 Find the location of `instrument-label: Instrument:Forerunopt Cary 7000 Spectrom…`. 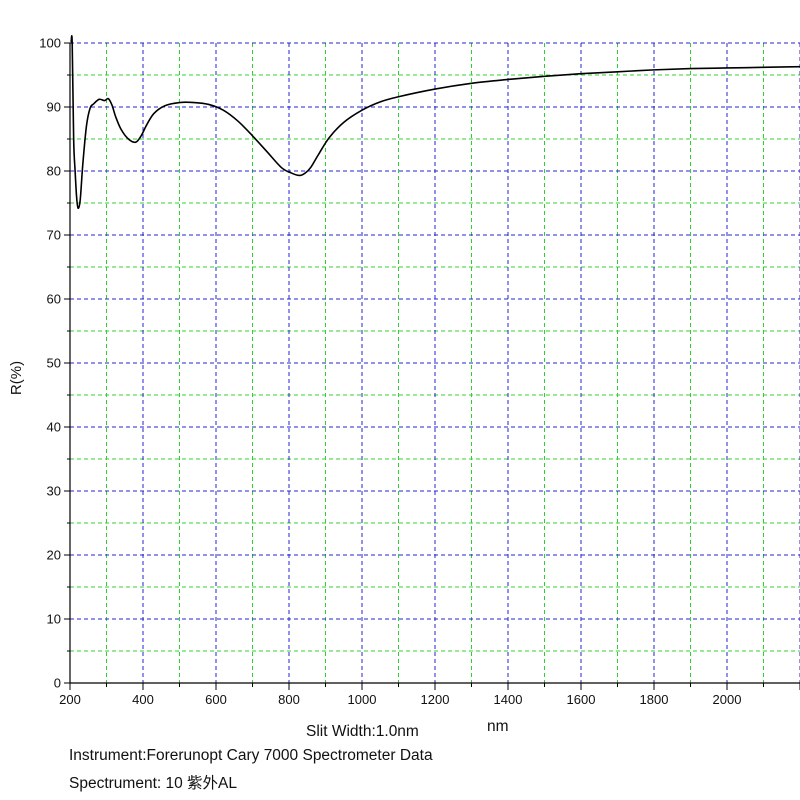

instrument-label: Instrument:Forerunopt Cary 7000 Spectrom… is located at coordinates (251, 755).